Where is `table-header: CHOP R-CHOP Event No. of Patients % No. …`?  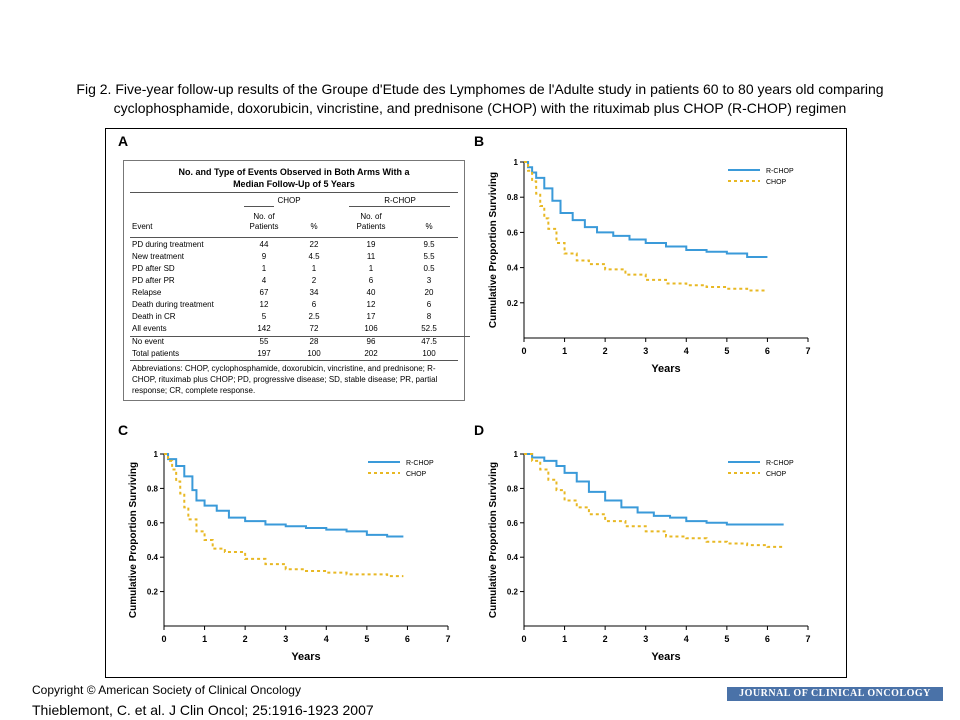 table-header: CHOP R-CHOP Event No. of Patients % No. … is located at coordinates (294, 215).